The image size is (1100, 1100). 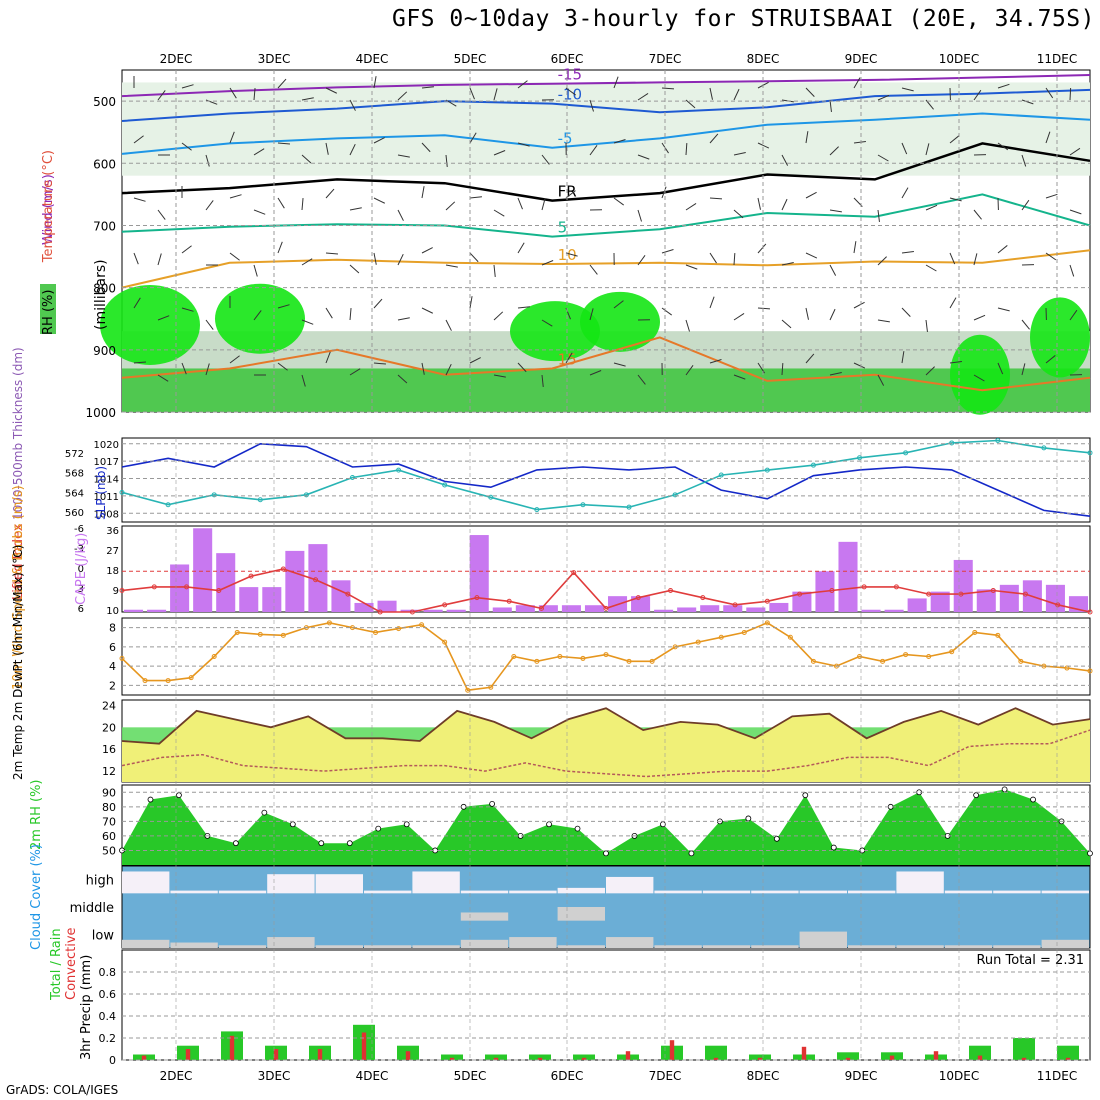 What do you see at coordinates (606, 480) in the screenshot?
I see `slp-panel` at bounding box center [606, 480].